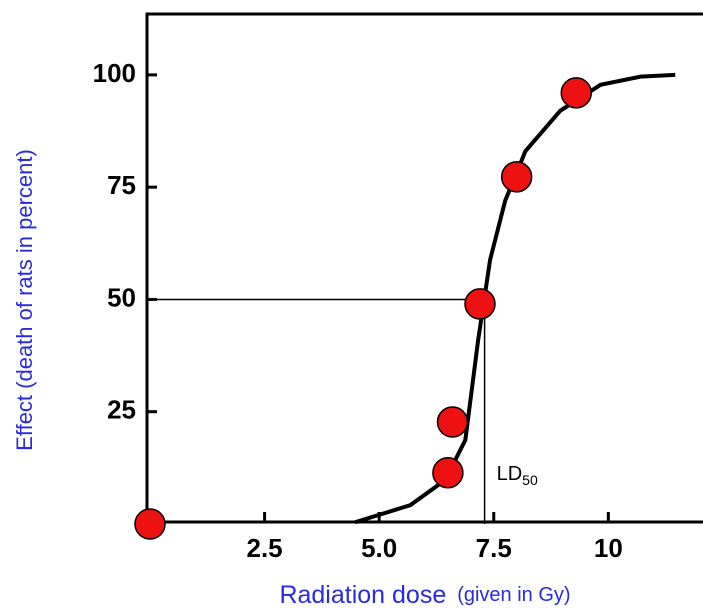 This screenshot has height=616, width=703. What do you see at coordinates (530, 480) in the screenshot?
I see `reference-label-sub: 50` at bounding box center [530, 480].